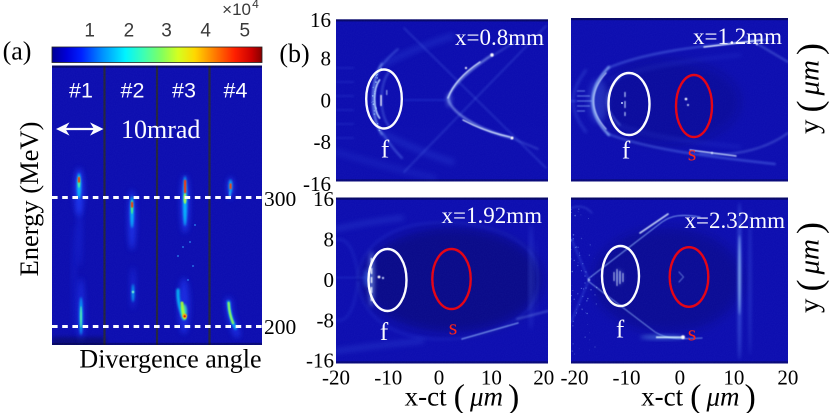 The image size is (830, 413). What do you see at coordinates (17, 51) in the screenshot?
I see `svg-text: (a)` at bounding box center [17, 51].